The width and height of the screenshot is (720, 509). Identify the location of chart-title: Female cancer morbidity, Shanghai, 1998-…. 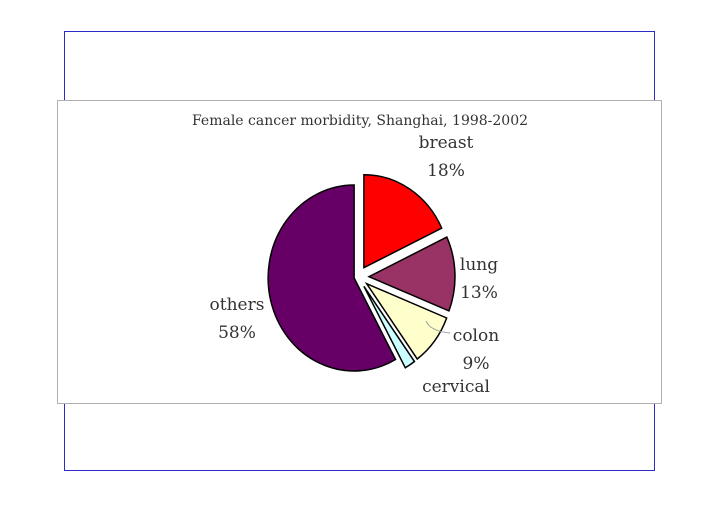
(360, 121).